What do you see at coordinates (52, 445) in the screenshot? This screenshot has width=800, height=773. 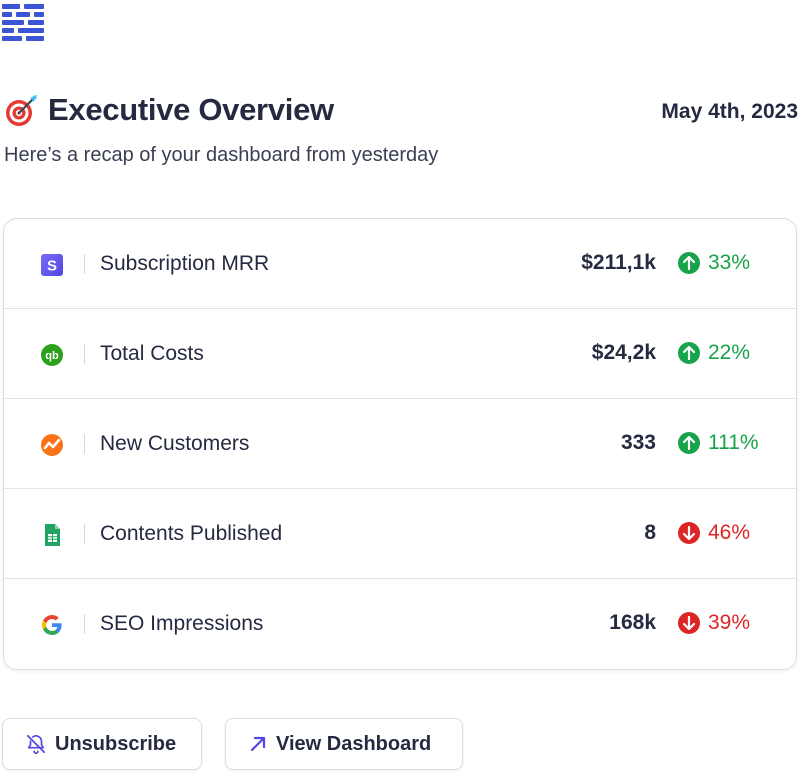 I see `analytics-icon` at bounding box center [52, 445].